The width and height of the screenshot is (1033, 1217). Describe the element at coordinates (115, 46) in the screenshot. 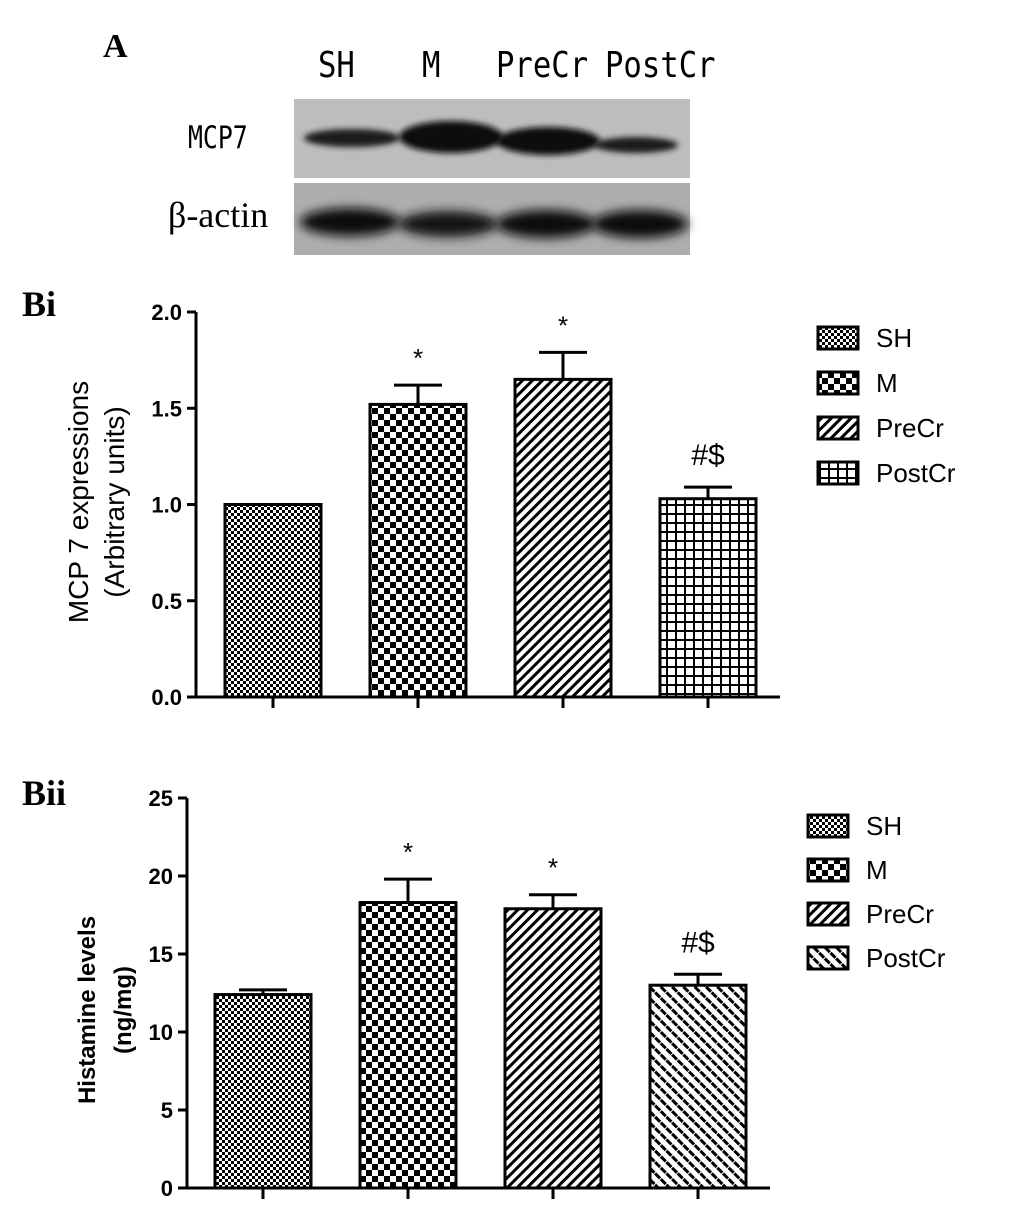

I see `panel-letter-a: A` at that location.